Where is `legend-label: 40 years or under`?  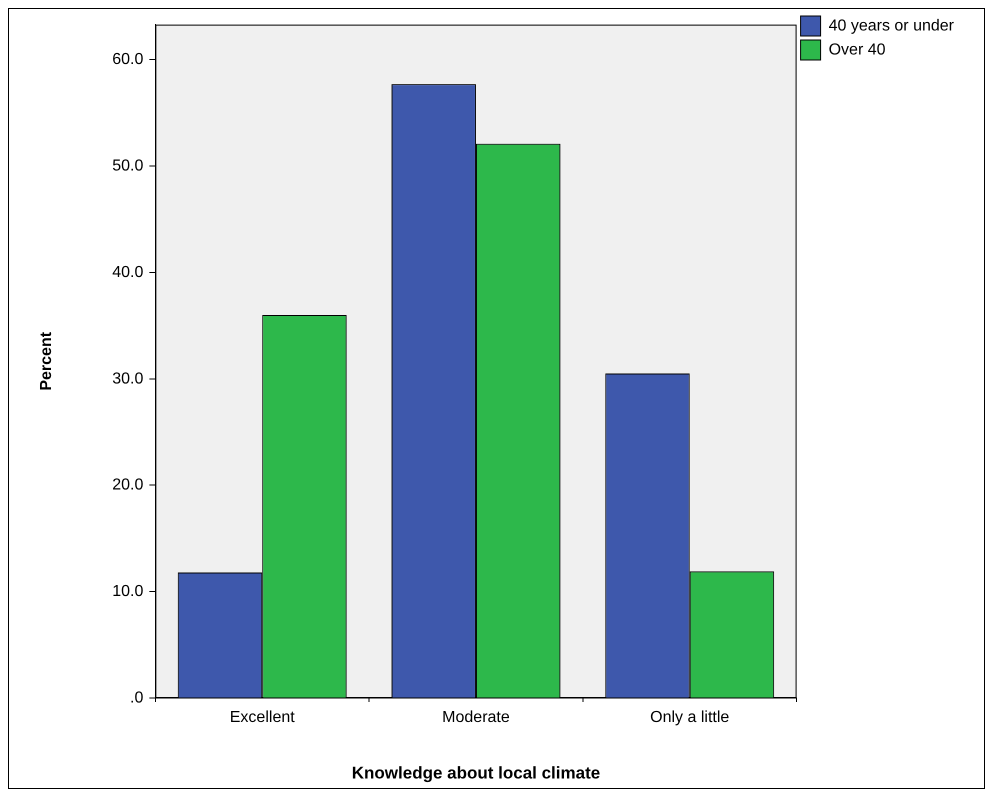
legend-label: 40 years or under is located at coordinates (891, 25).